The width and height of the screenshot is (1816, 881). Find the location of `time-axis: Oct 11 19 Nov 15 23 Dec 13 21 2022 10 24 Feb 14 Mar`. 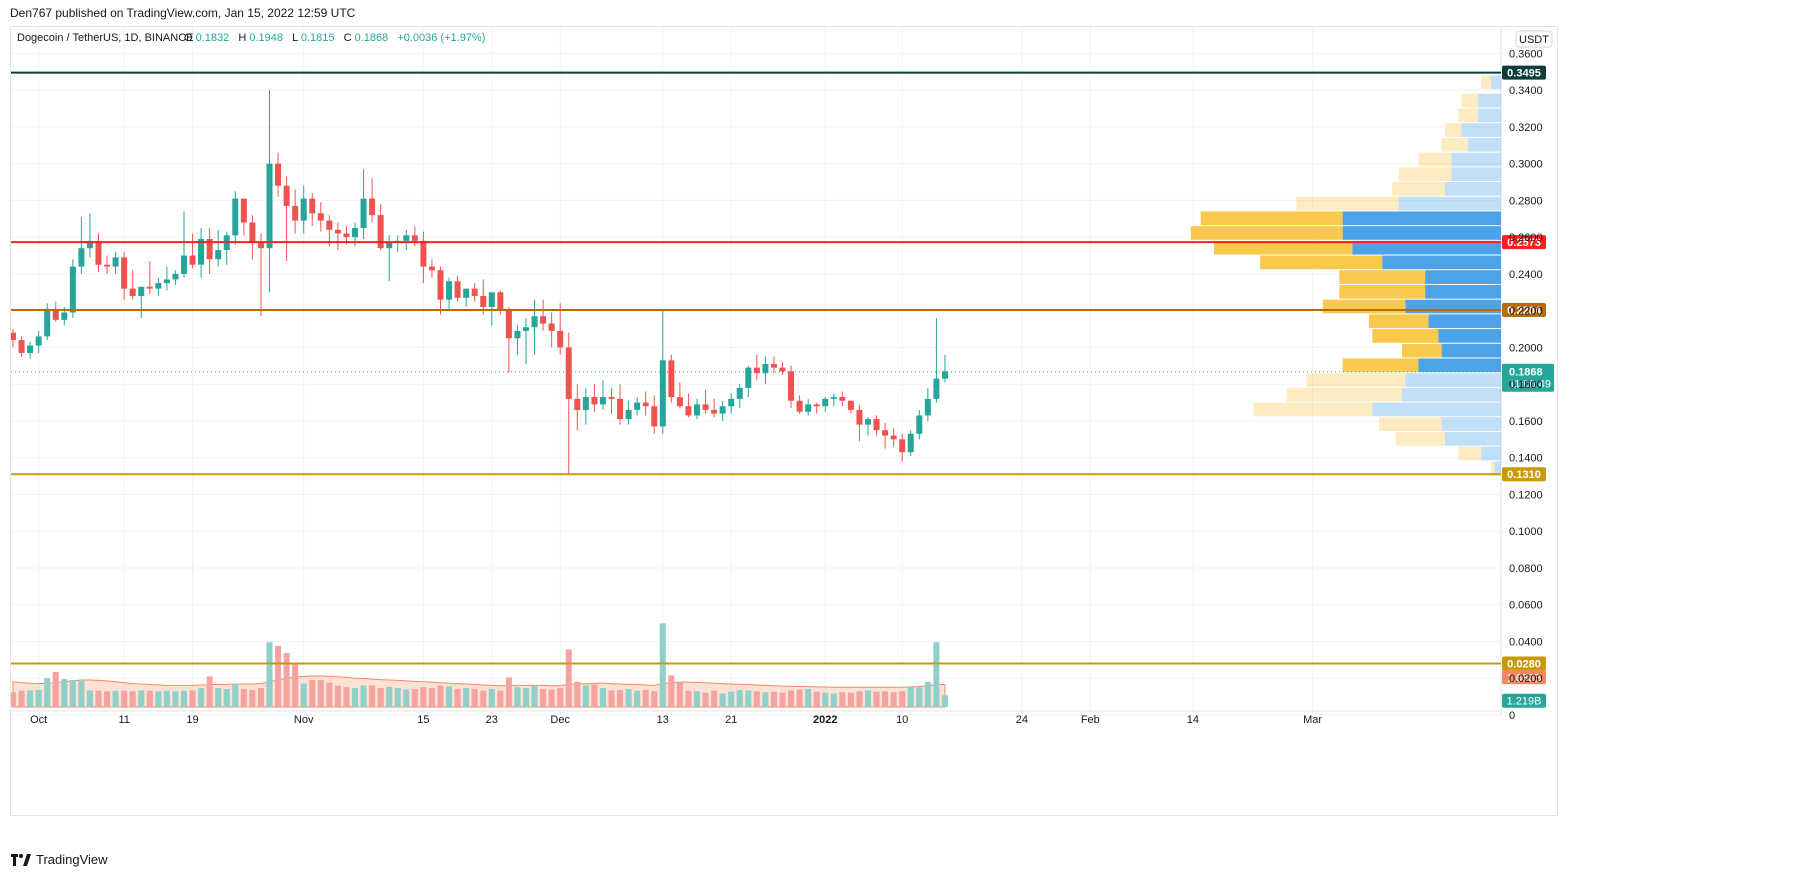

time-axis: Oct 11 19 Nov 15 23 Dec 13 21 2022 10 24 Feb 14 Mar is located at coordinates (676, 720).